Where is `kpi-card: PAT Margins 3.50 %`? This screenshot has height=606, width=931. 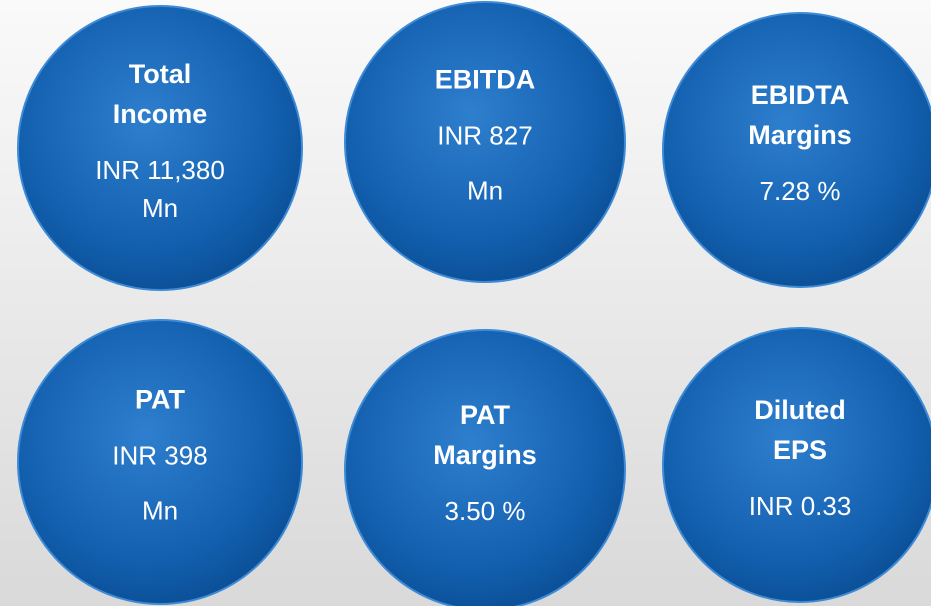
kpi-card: PAT Margins 3.50 % is located at coordinates (485, 467).